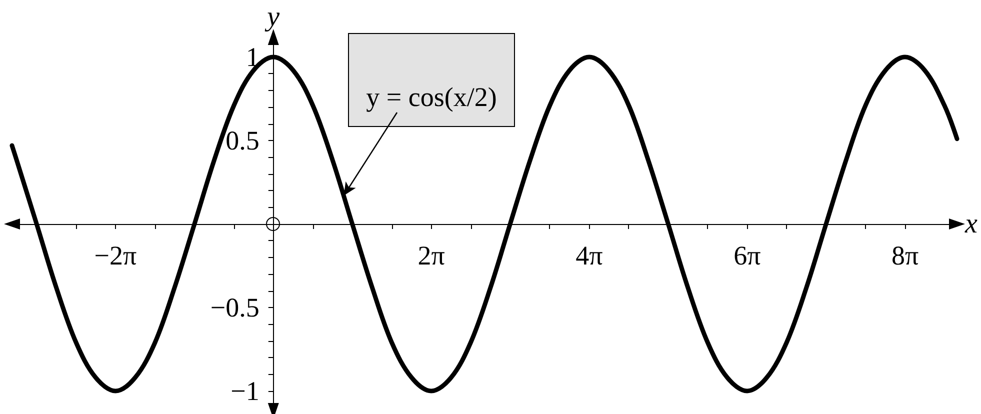 This screenshot has width=981, height=414. I want to click on x-tick-label: 6π, so click(748, 255).